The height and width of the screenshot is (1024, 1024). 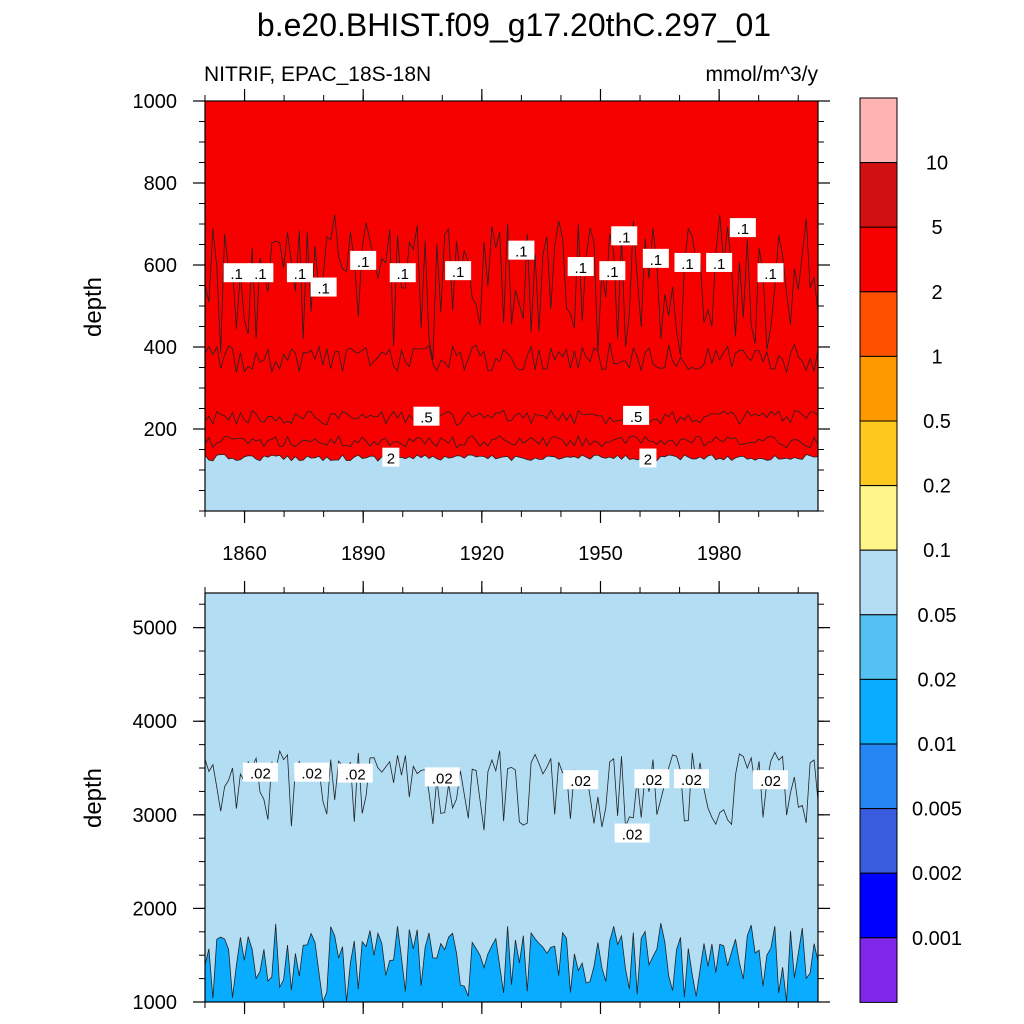 I want to click on chart-title: b.e20.BHIST.f09_g17.20thC.297_01, so click(x=514, y=25).